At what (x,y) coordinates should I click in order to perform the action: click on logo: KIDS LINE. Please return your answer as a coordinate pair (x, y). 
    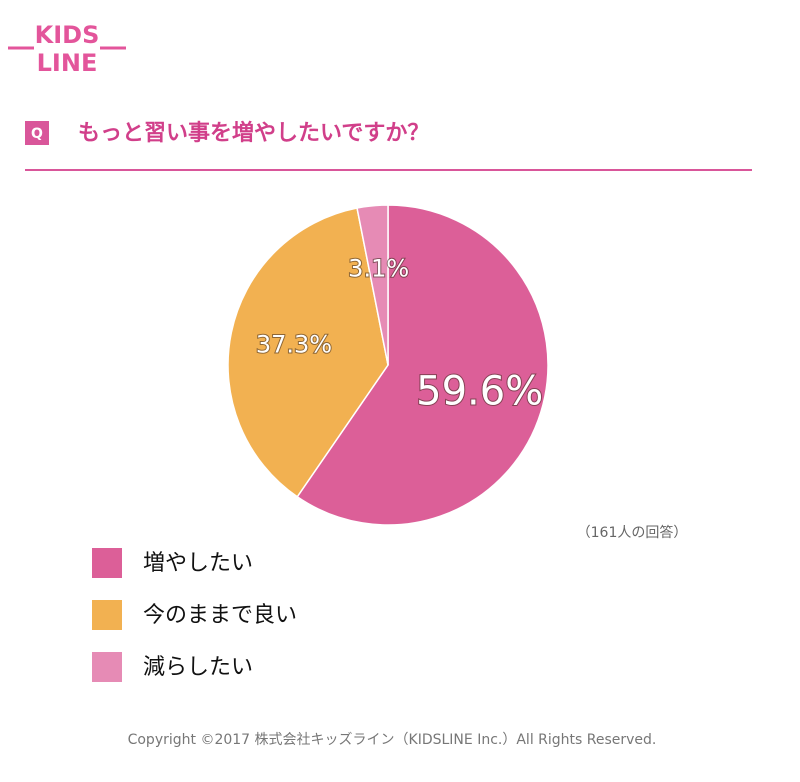
    Looking at the image, I should click on (67, 49).